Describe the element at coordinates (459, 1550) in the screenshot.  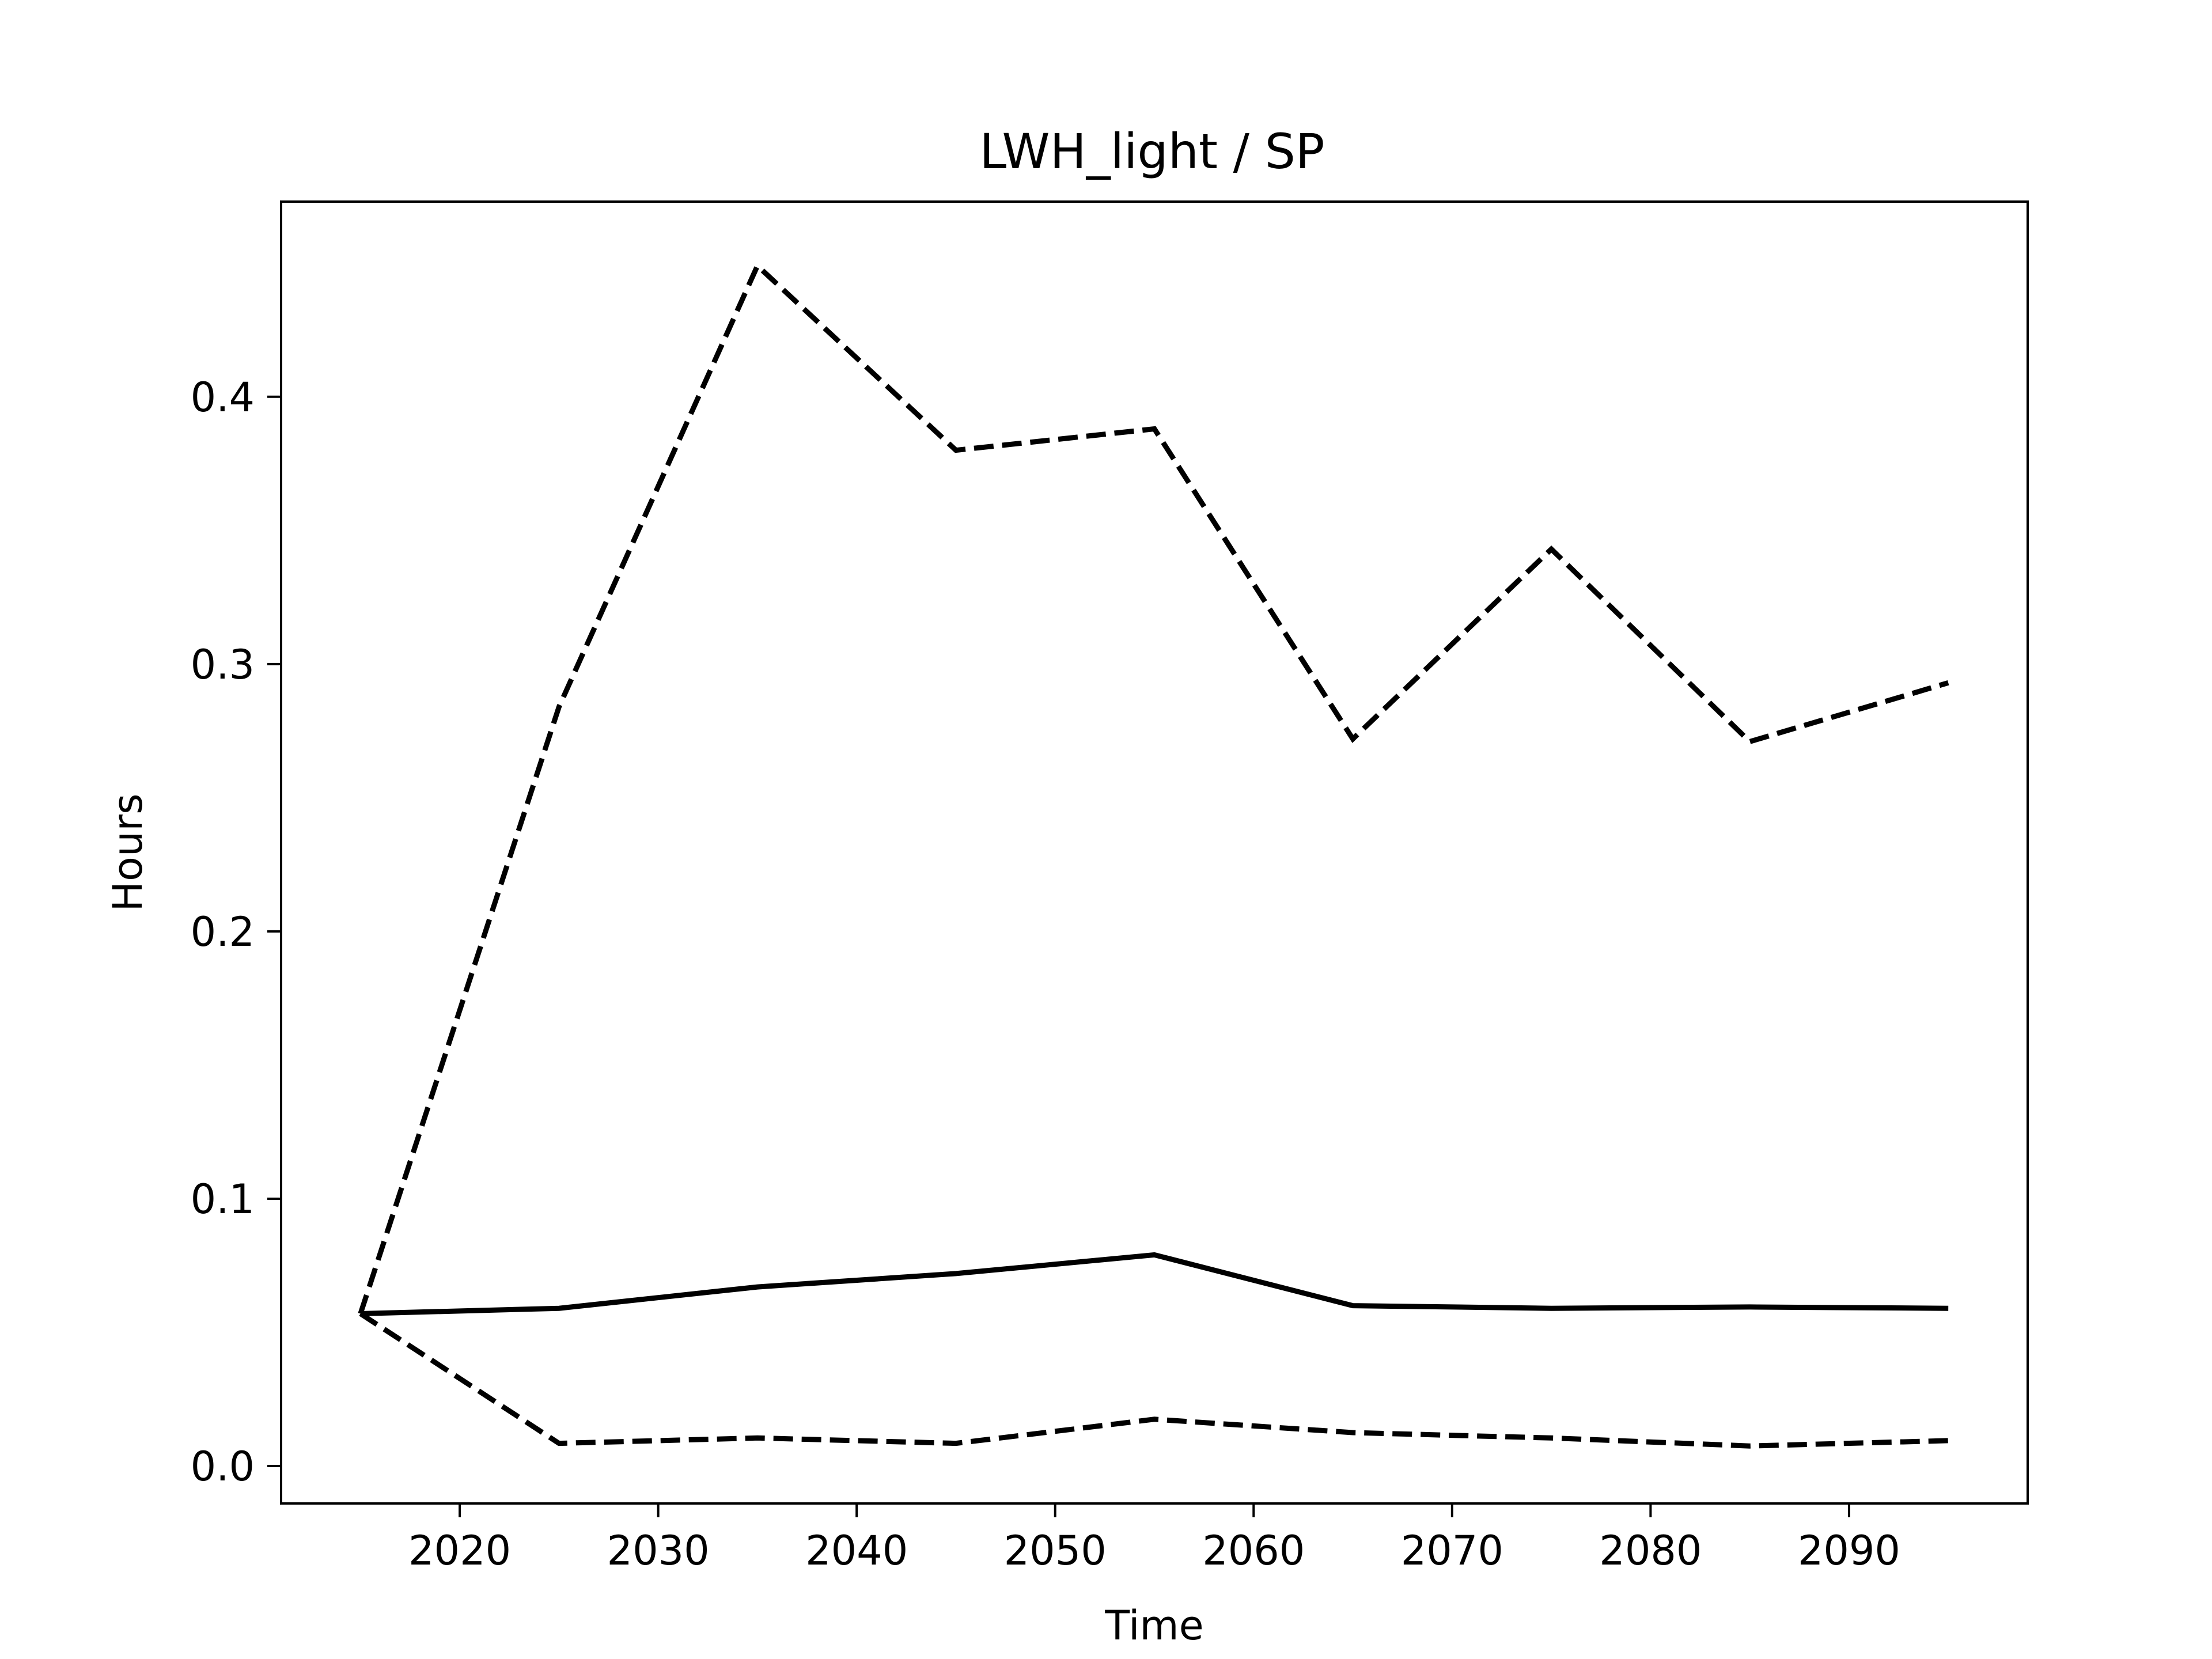
I see `x-tick-label: 2020` at that location.